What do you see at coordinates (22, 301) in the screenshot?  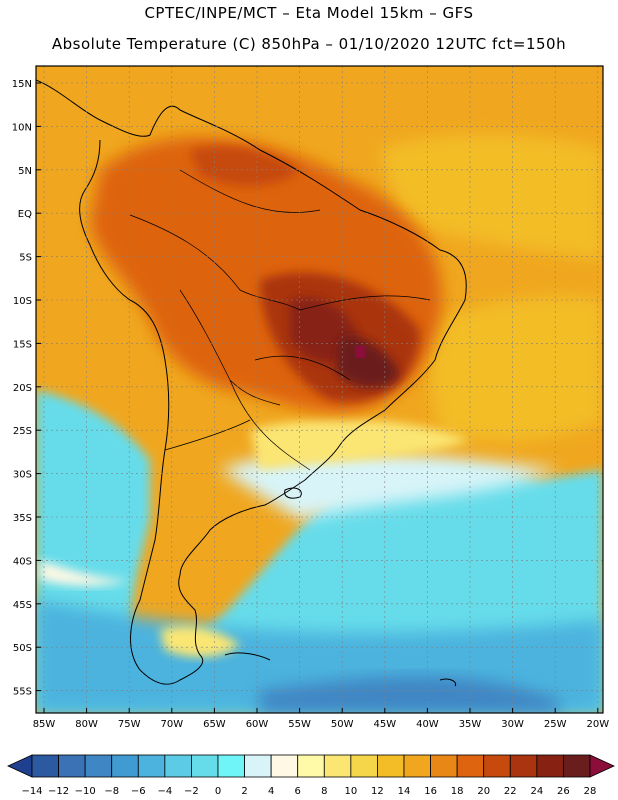 I see `lat-label: 10S` at bounding box center [22, 301].